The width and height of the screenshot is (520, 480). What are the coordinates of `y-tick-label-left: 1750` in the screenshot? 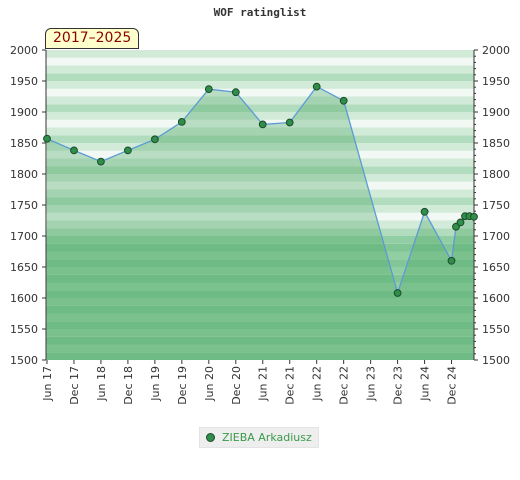 It's located at (24, 205).